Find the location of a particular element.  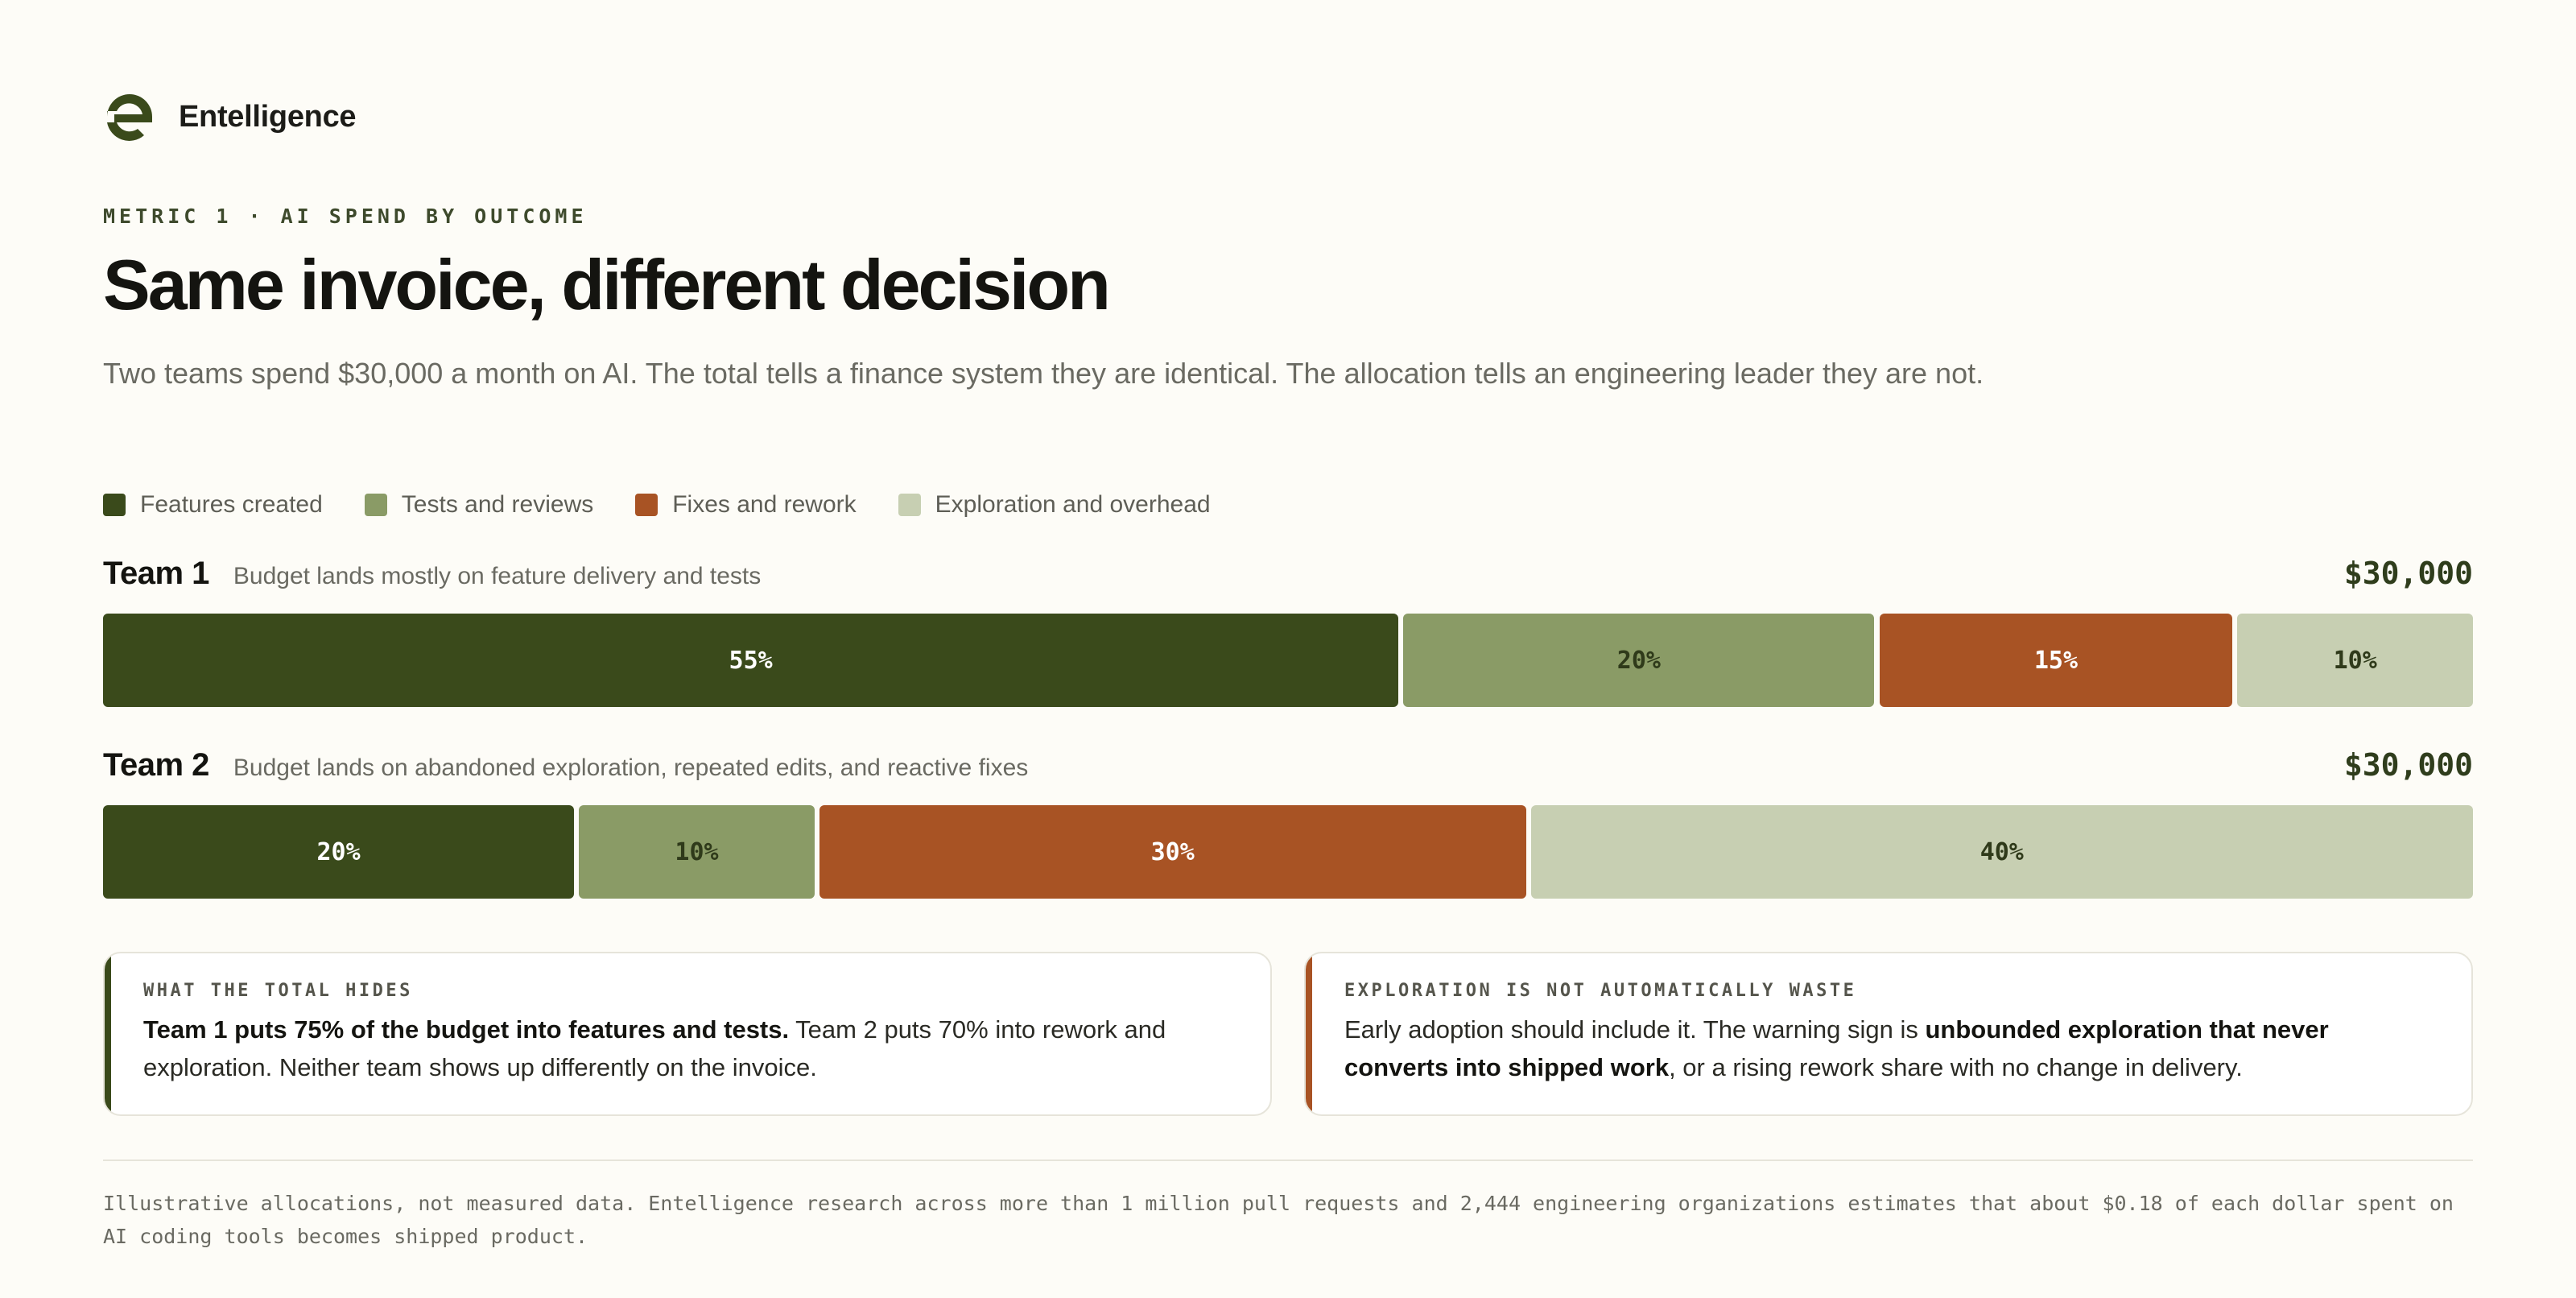

team-2-segment-exploration-label: 40% is located at coordinates (2001, 851).